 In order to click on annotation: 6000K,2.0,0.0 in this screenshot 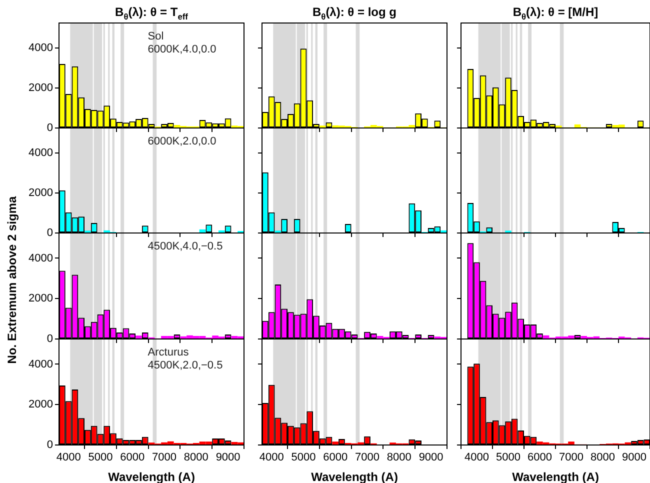, I will do `click(182, 142)`.